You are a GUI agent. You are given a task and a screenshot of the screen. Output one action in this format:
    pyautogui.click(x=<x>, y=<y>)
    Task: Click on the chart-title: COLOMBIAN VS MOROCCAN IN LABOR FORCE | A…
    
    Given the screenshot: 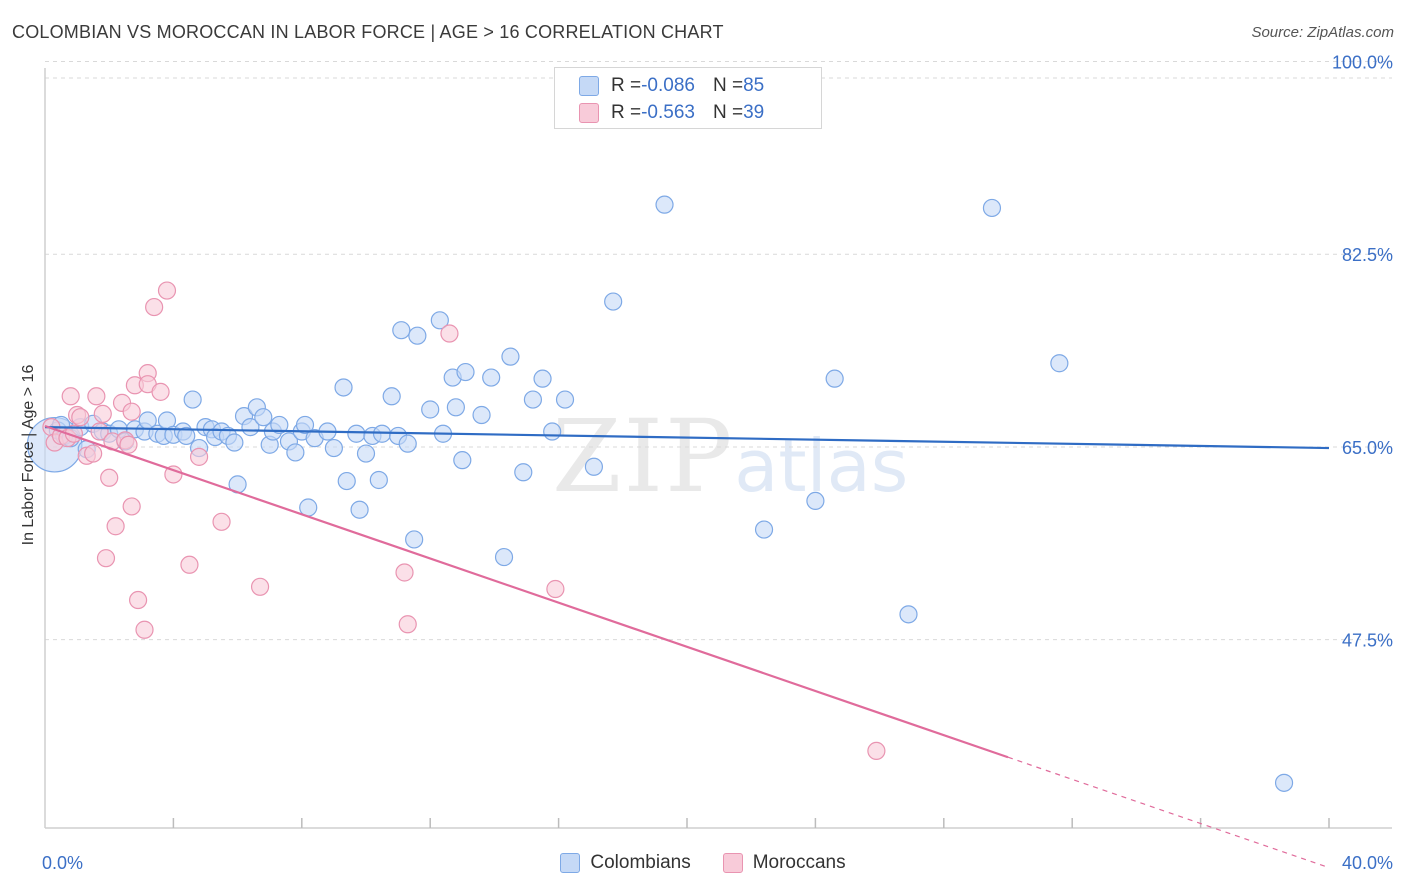 What is the action you would take?
    pyautogui.click(x=368, y=32)
    